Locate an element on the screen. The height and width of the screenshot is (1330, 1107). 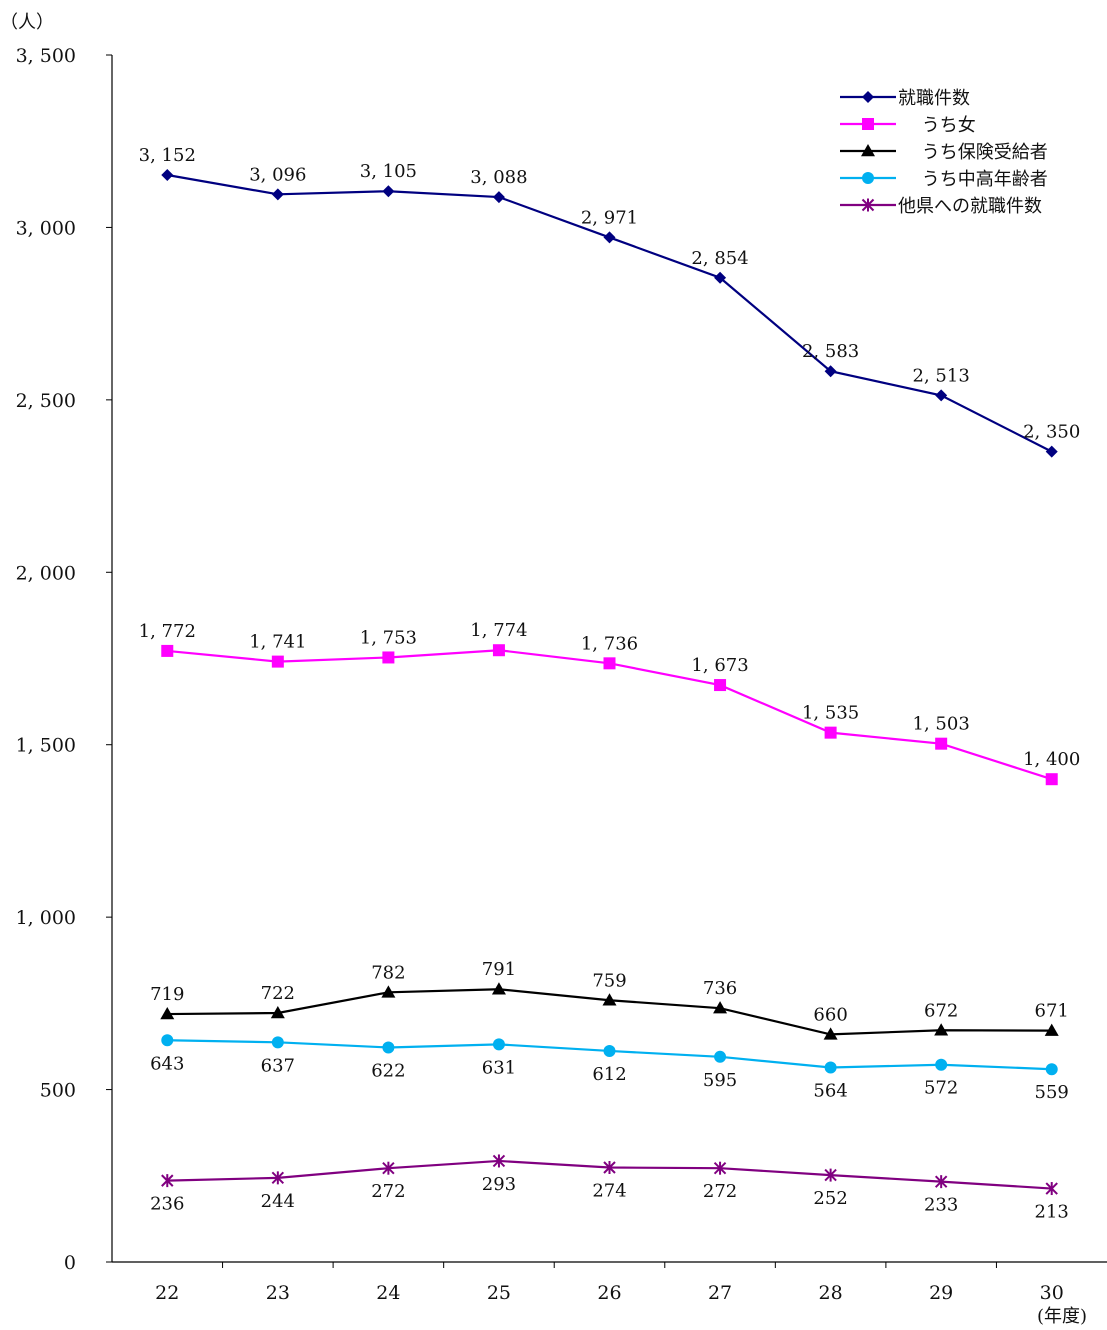
data-label: 612 is located at coordinates (609, 1074).